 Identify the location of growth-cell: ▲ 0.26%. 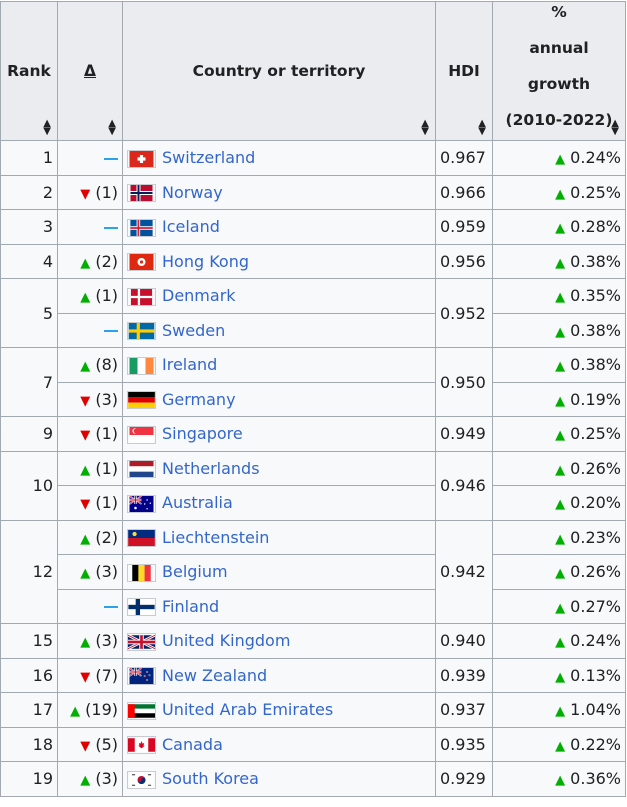
(559, 468).